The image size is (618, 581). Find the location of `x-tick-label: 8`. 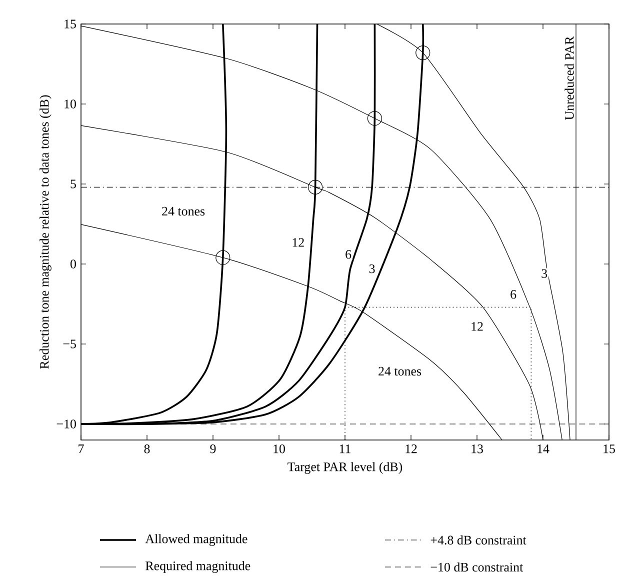

x-tick-label: 8 is located at coordinates (147, 449).